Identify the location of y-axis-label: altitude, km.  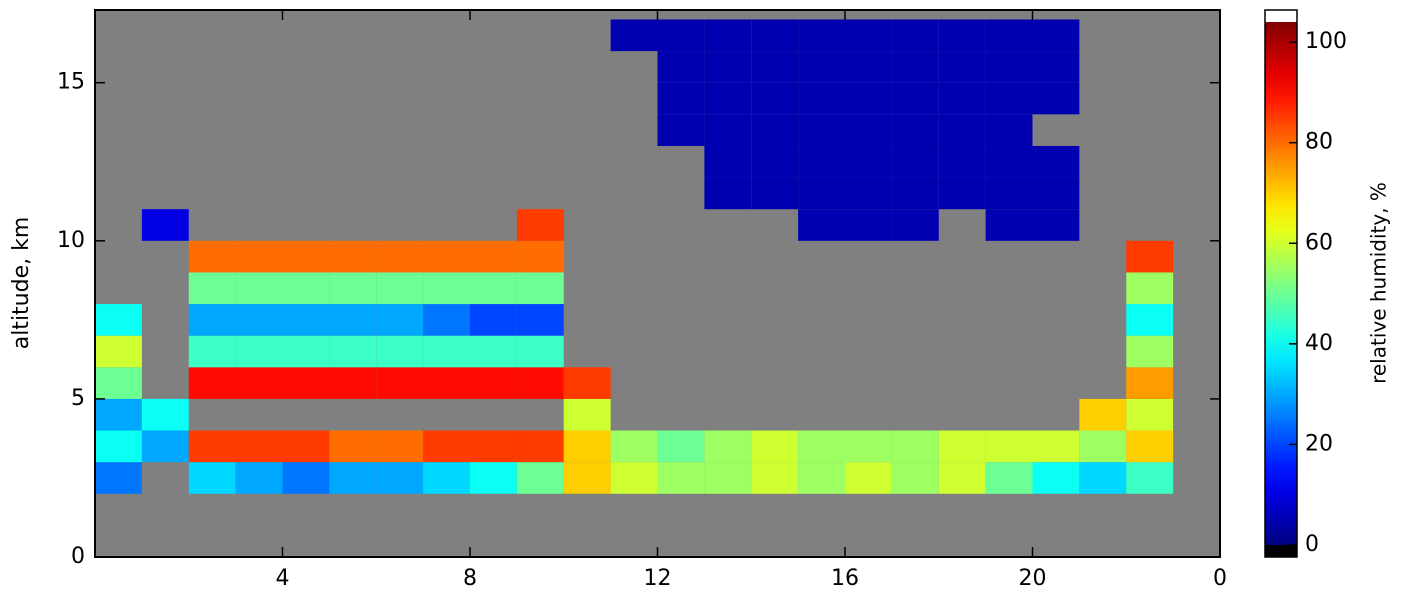
(21, 283).